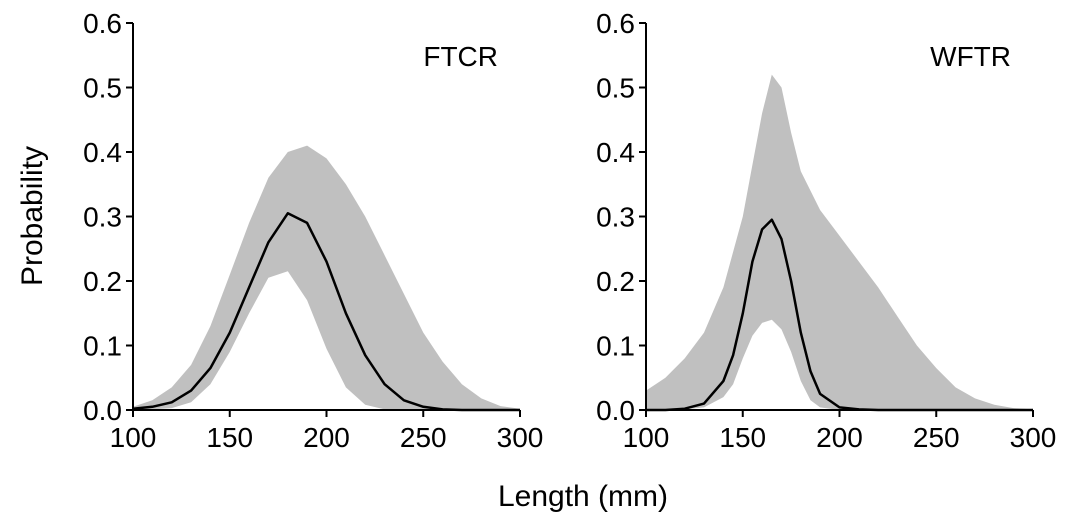 This screenshot has width=1068, height=521. What do you see at coordinates (460, 56) in the screenshot?
I see `panel-label: FTCR` at bounding box center [460, 56].